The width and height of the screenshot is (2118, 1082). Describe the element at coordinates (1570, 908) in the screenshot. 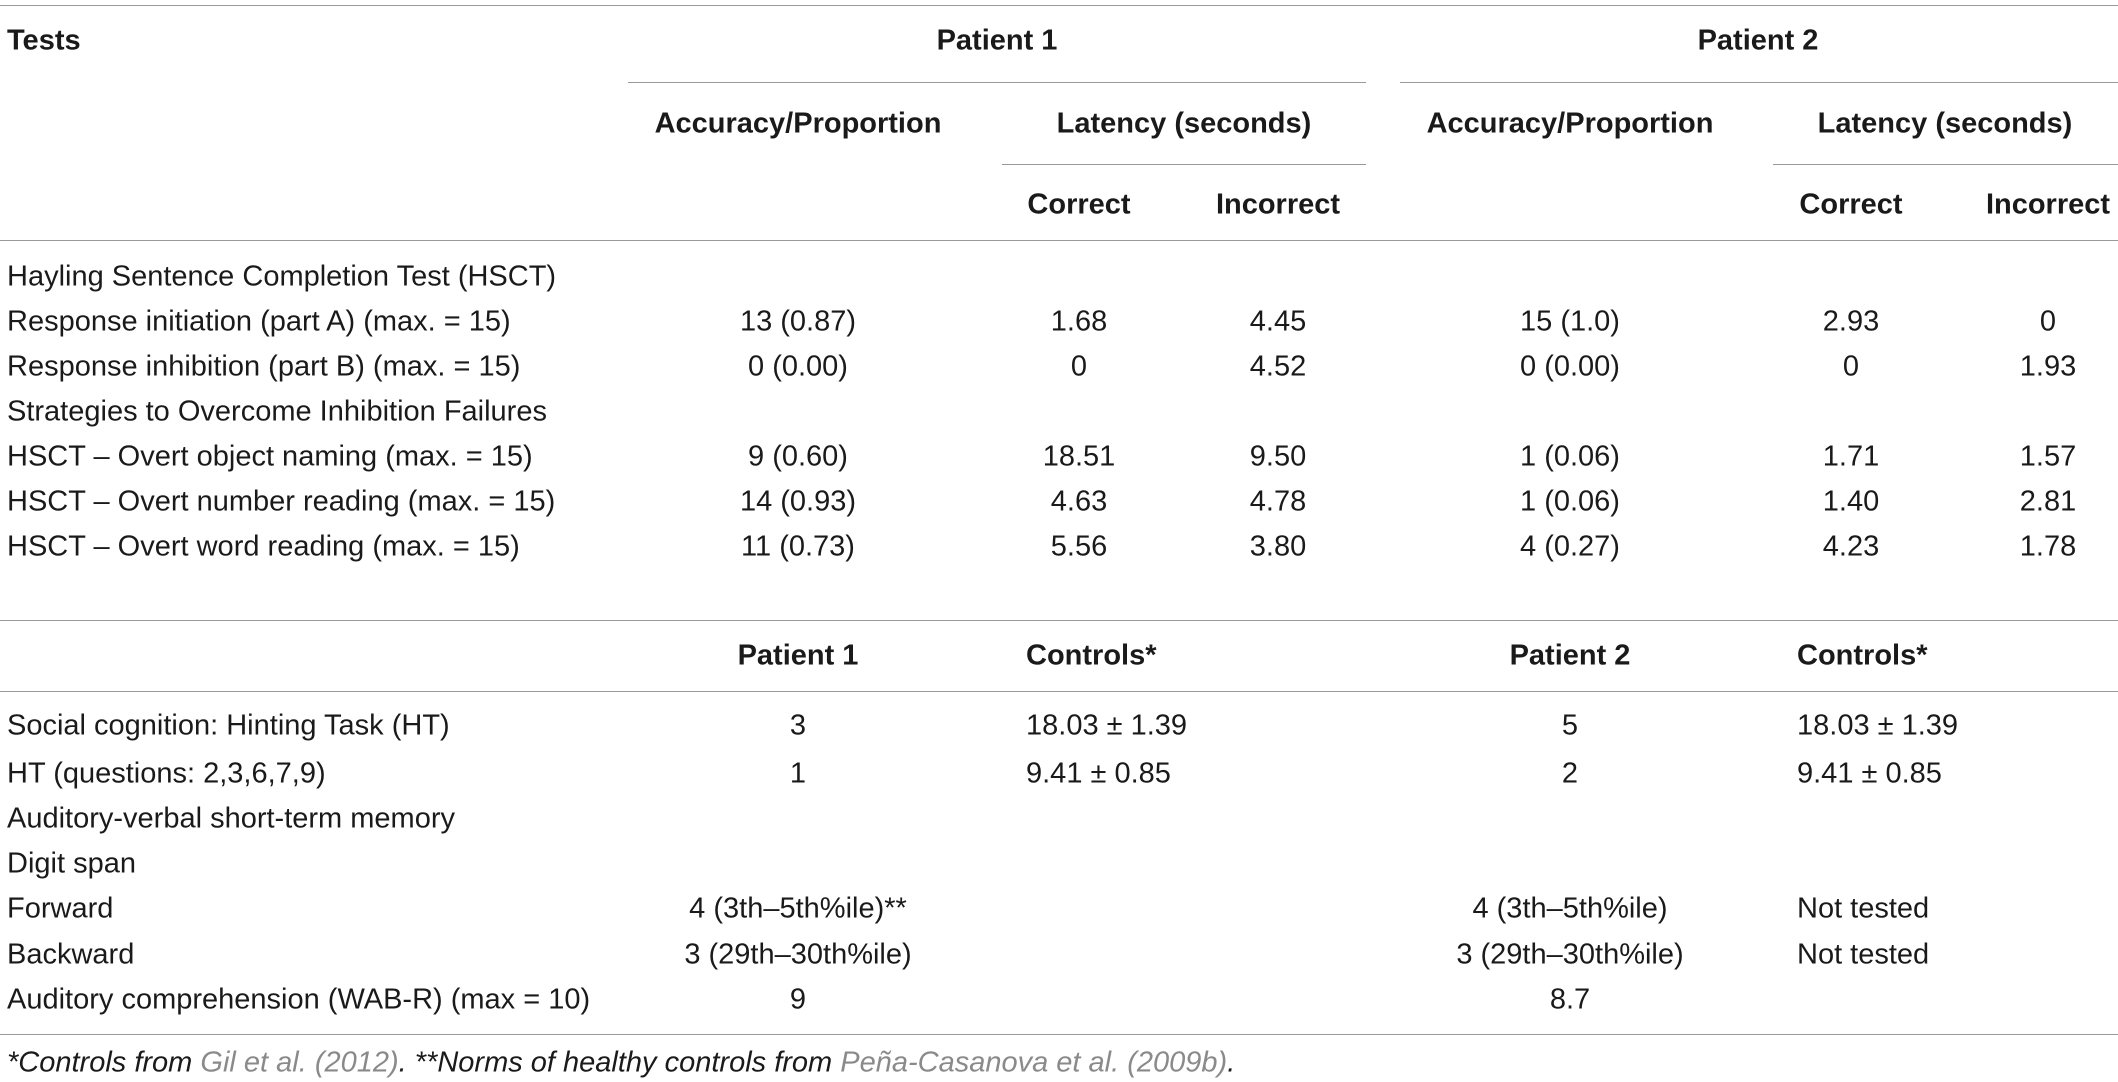

I see `table-cell: 4 (3th–5th%ile)` at that location.